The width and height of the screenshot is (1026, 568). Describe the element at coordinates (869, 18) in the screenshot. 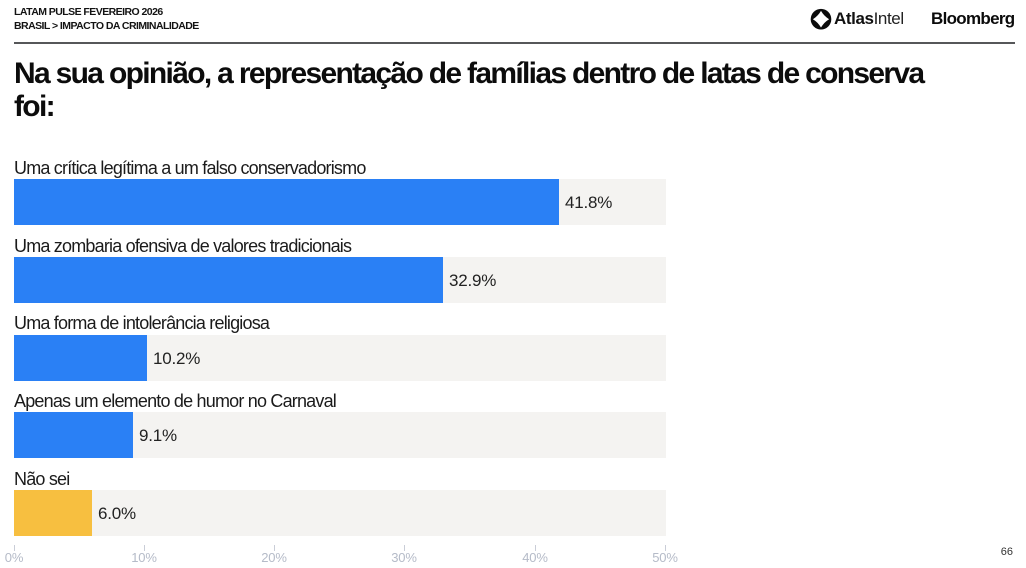

I see `svg-text: AtlasIntel` at that location.